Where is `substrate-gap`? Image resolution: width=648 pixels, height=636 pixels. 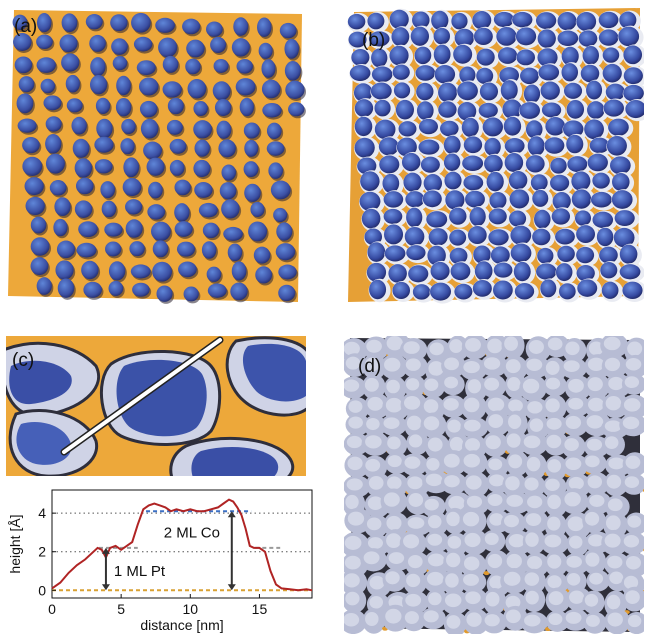
substrate-gap is located at coordinates (486, 573).